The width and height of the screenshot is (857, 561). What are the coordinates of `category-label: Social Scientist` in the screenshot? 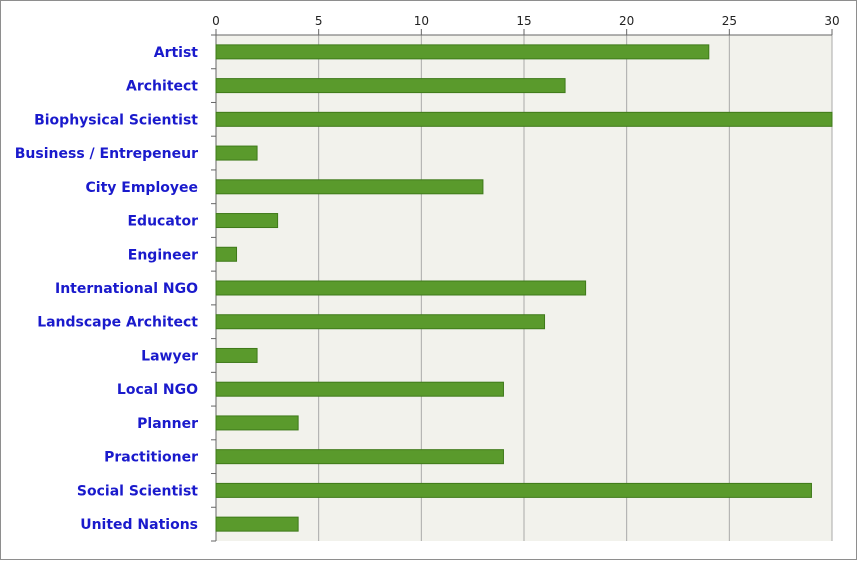 It's located at (137, 491).